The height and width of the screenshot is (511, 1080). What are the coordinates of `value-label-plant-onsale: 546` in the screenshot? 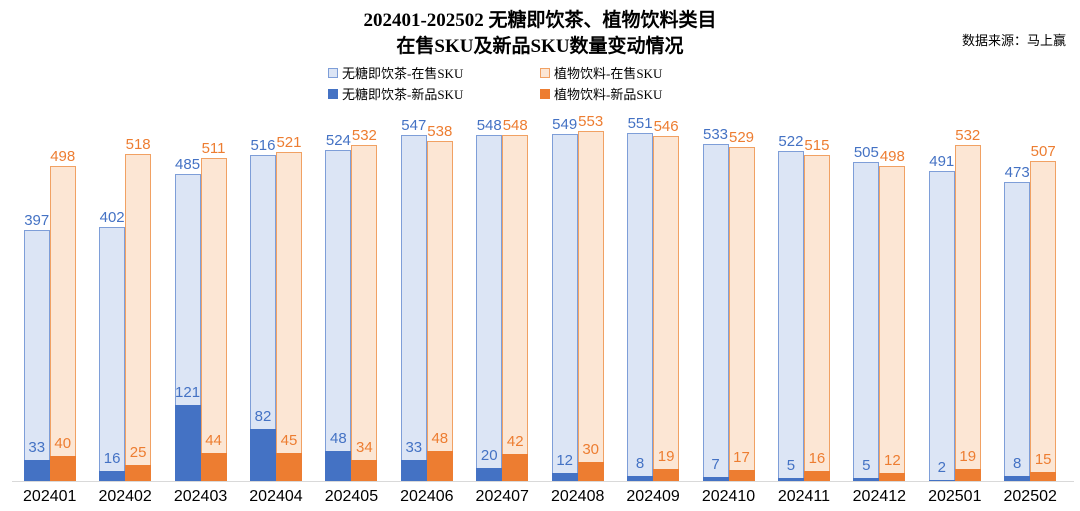 It's located at (666, 126).